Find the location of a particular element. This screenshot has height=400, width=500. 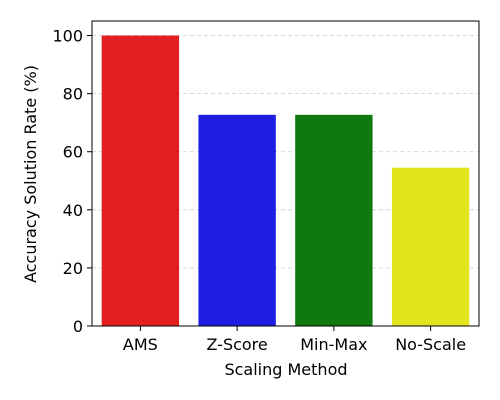

y-tick-label: 100 is located at coordinates (67, 36).